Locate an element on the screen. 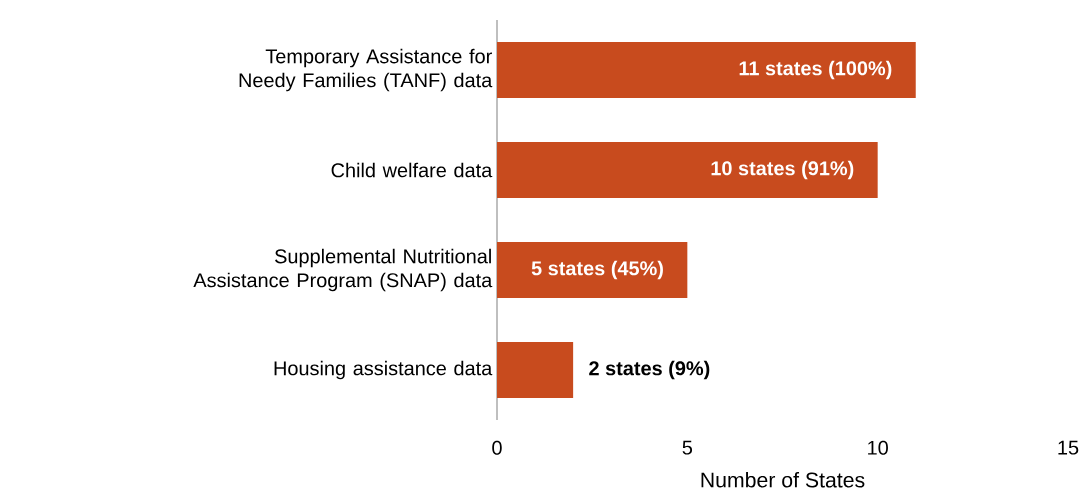  data-label: 11 states (100%) is located at coordinates (815, 70).